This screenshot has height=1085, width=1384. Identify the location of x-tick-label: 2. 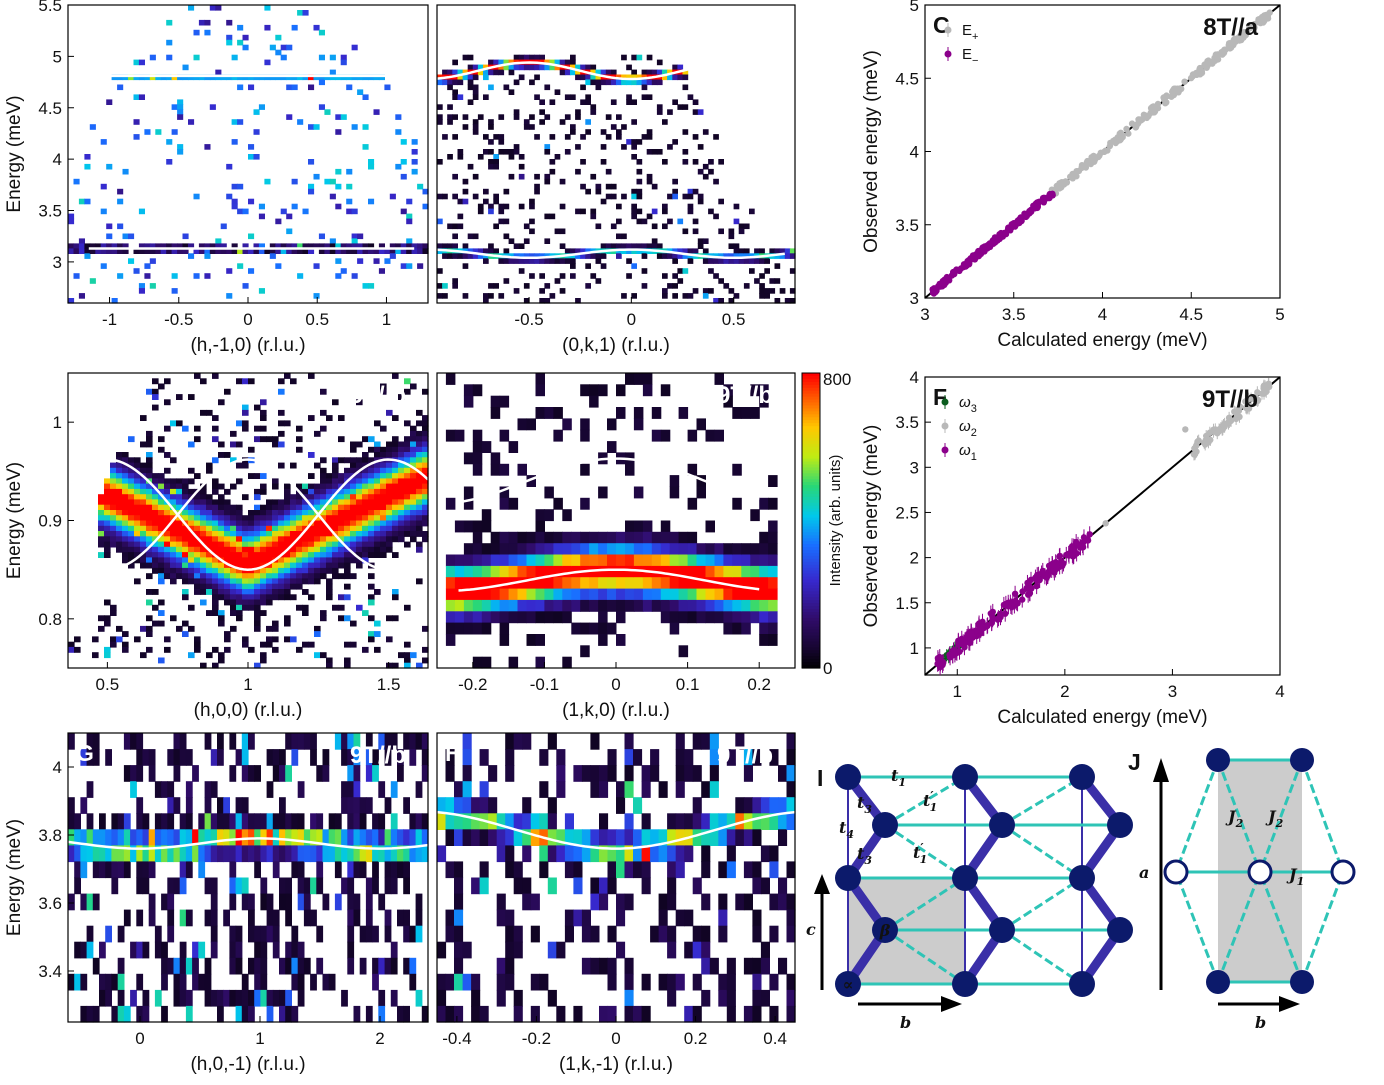
(379, 1038).